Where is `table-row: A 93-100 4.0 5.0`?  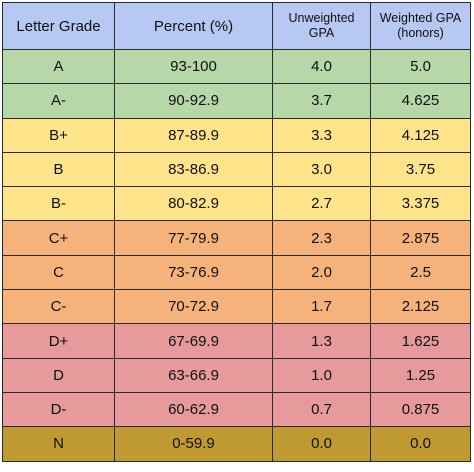
table-row: A 93-100 4.0 5.0 is located at coordinates (236, 66).